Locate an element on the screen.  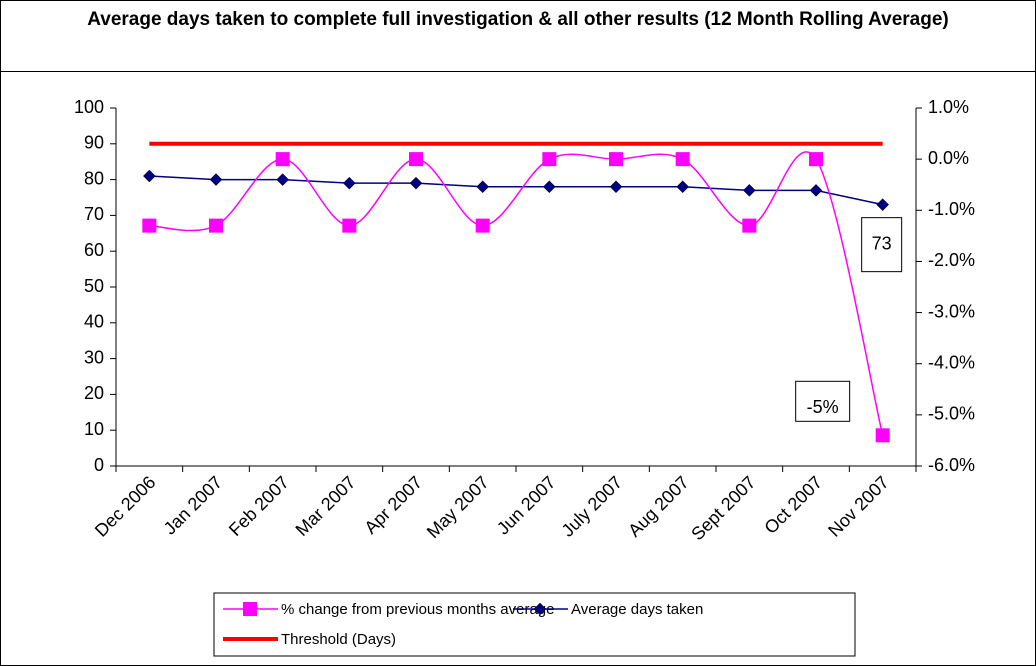
y-tick-label: 10 is located at coordinates (94, 429).